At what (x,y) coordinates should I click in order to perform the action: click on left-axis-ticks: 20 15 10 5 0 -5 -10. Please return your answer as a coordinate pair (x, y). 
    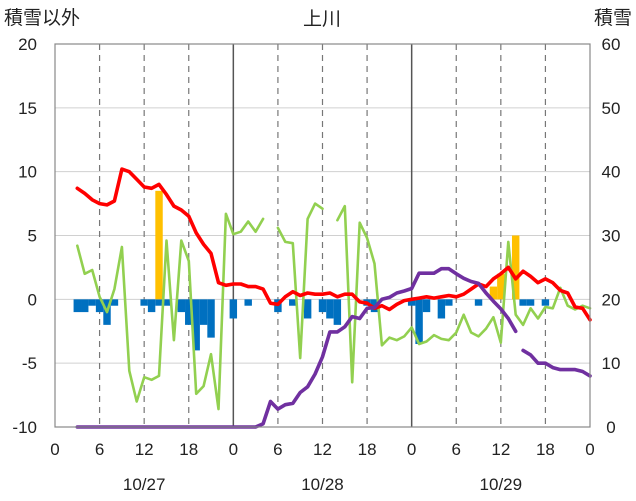
    Looking at the image, I should click on (24, 236).